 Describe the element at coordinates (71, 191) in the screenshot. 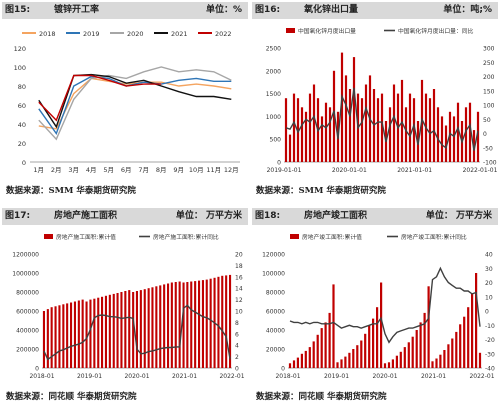

I see `figure-source: 数据来源：SMM 华泰期货研究院` at that location.